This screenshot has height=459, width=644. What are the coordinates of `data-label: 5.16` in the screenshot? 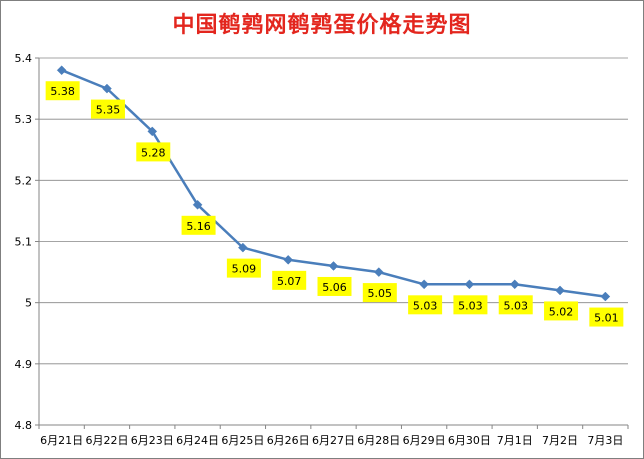 It's located at (198, 225).